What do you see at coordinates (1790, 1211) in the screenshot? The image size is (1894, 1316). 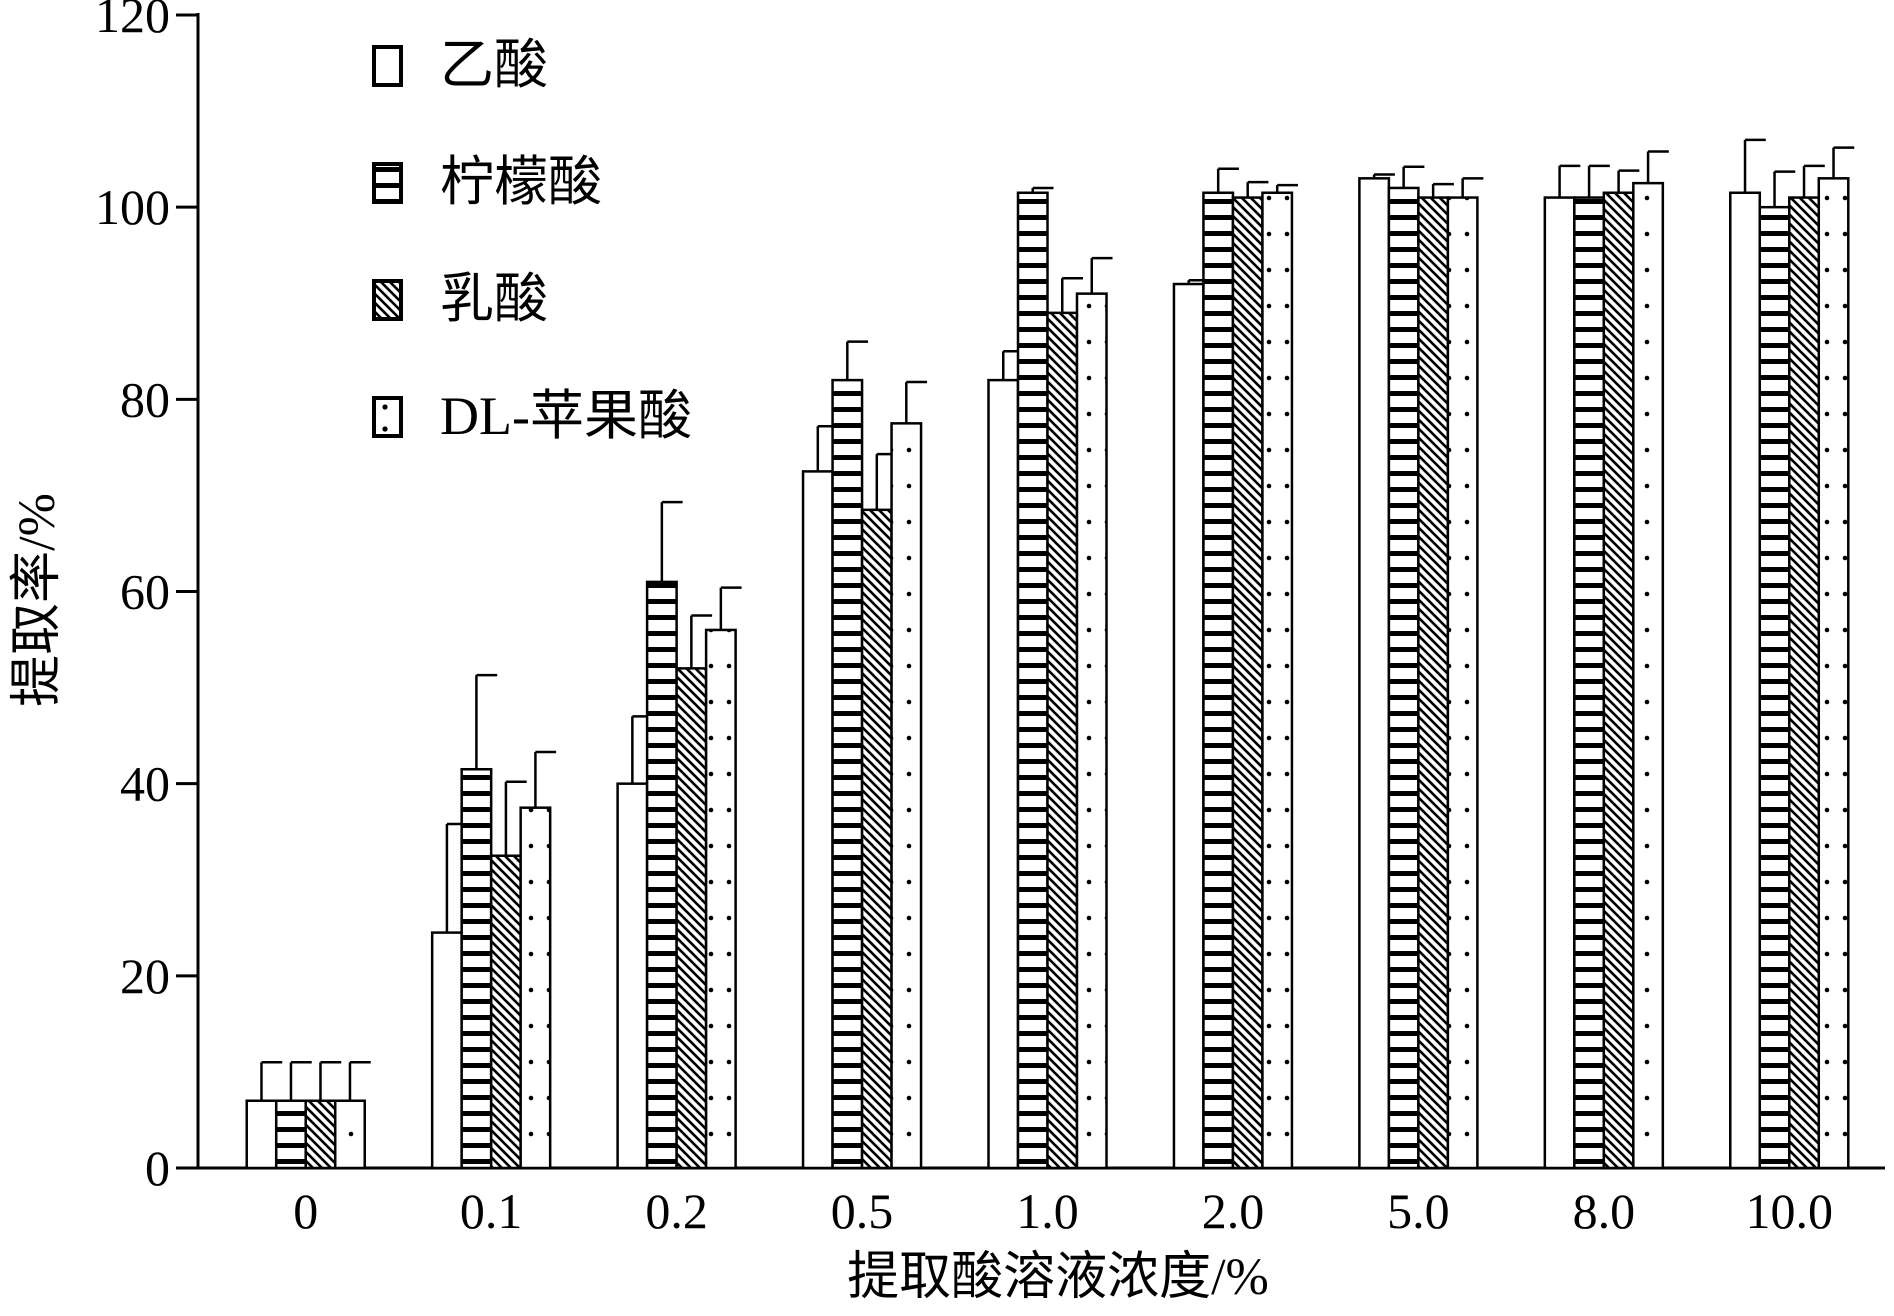 I see `x-tick-label: 10.0` at bounding box center [1790, 1211].